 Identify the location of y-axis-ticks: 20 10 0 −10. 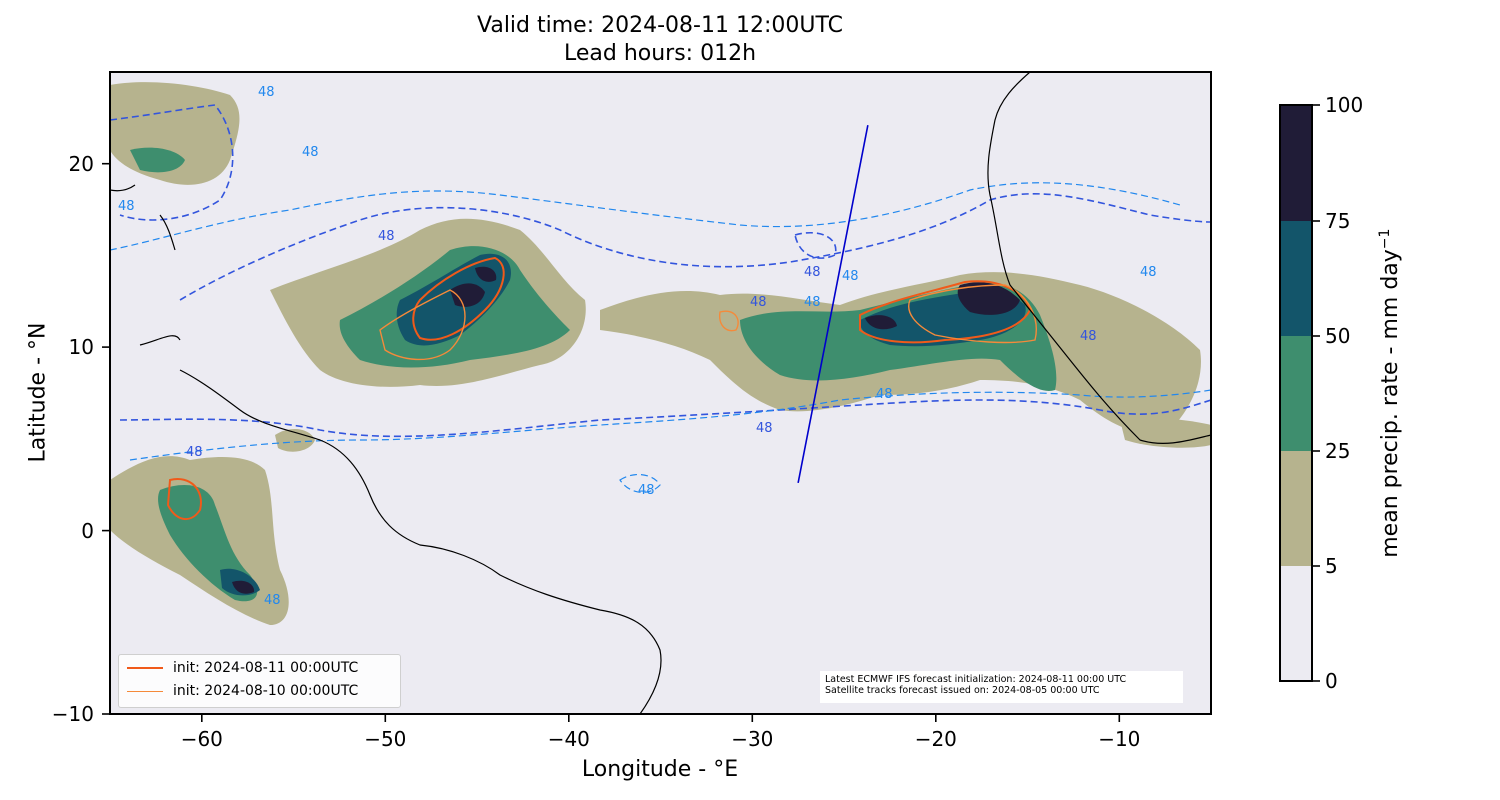
(81, 439).